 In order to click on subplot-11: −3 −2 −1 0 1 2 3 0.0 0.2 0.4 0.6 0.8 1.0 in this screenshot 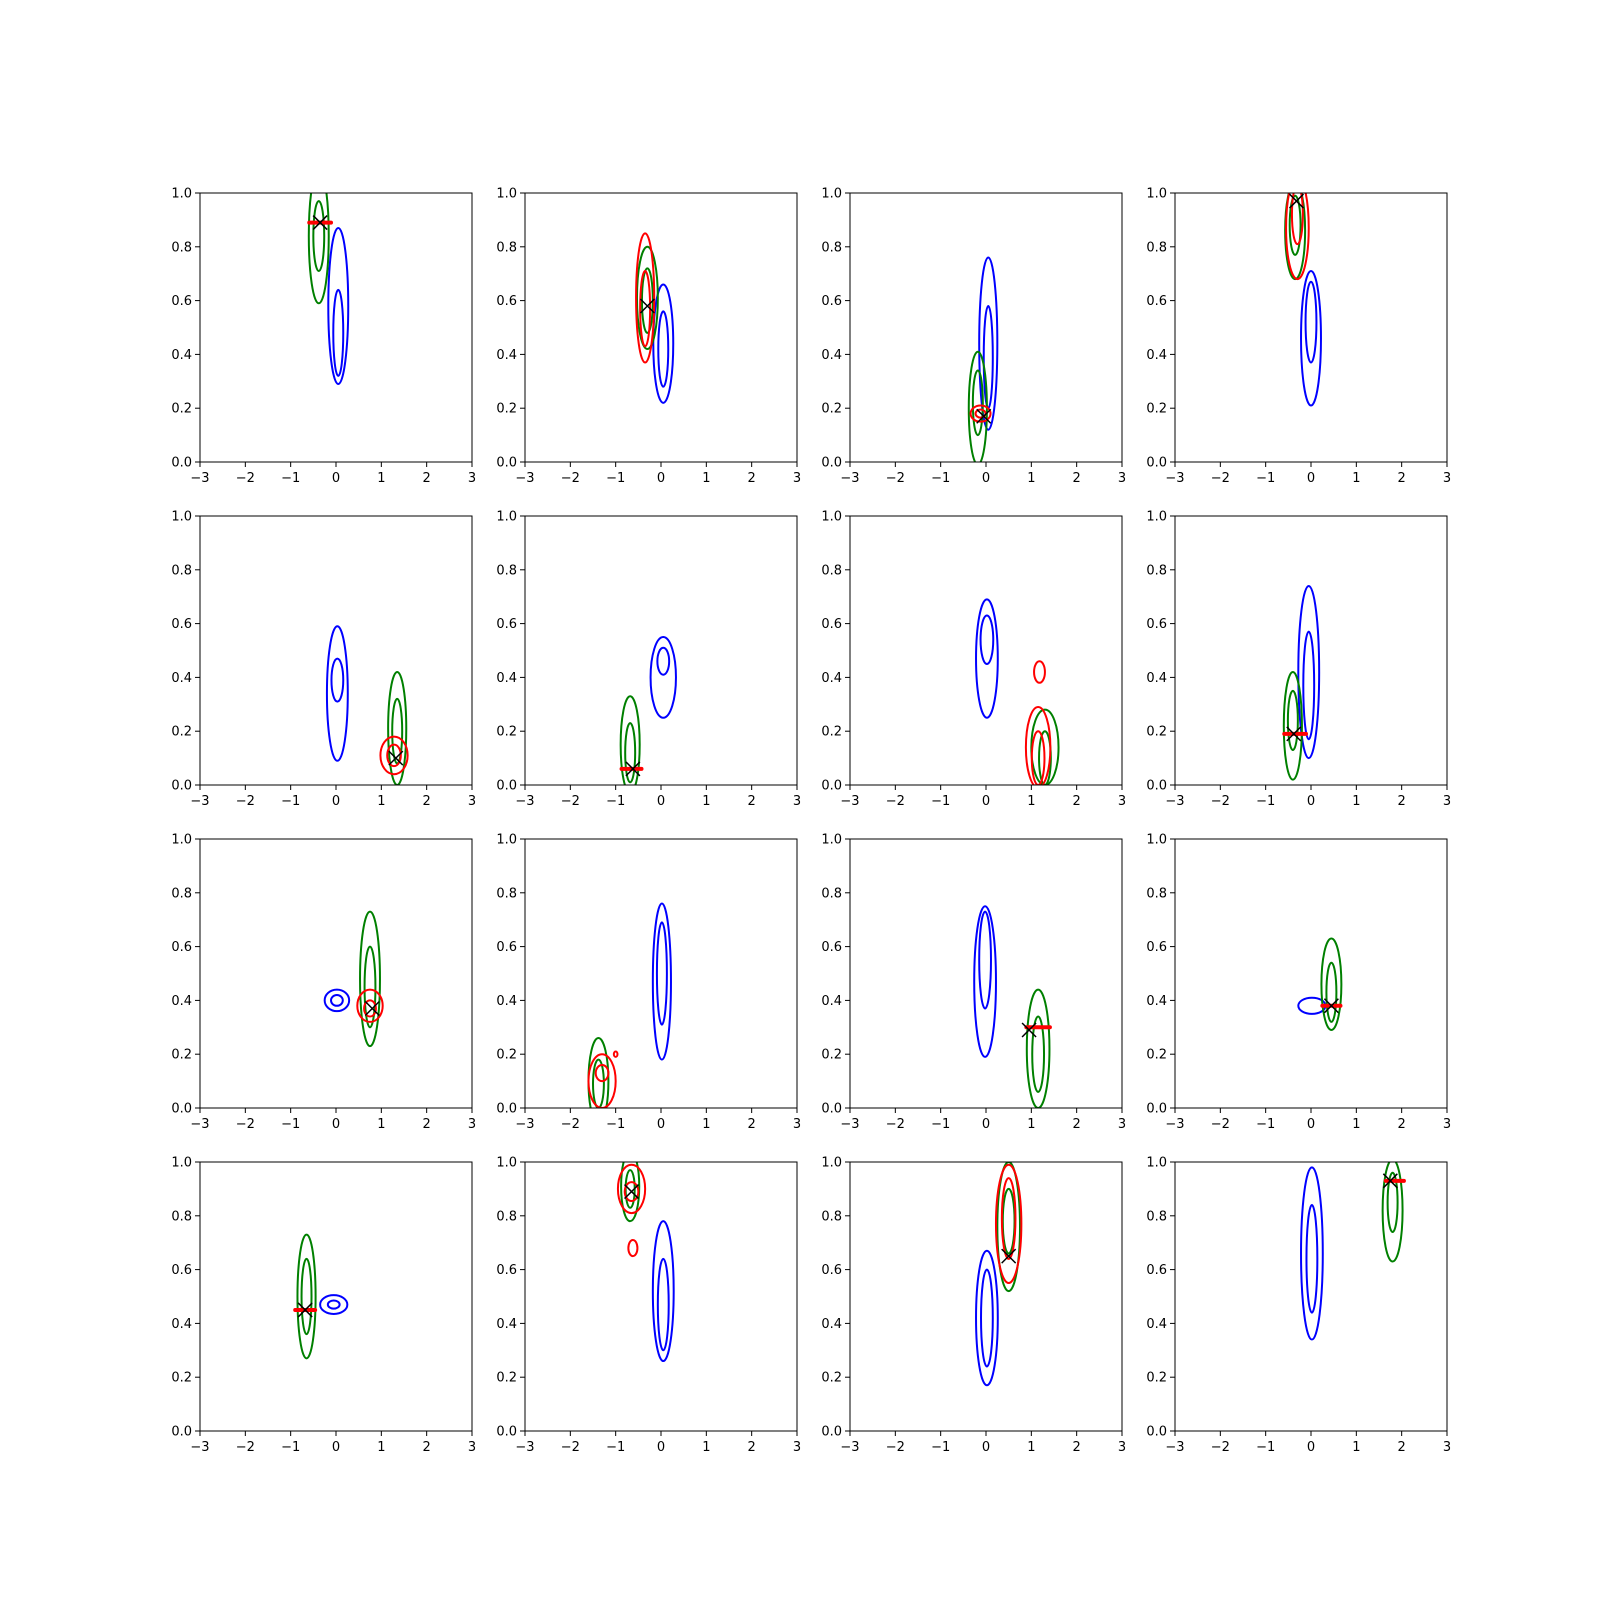, I will do `click(973, 983)`.